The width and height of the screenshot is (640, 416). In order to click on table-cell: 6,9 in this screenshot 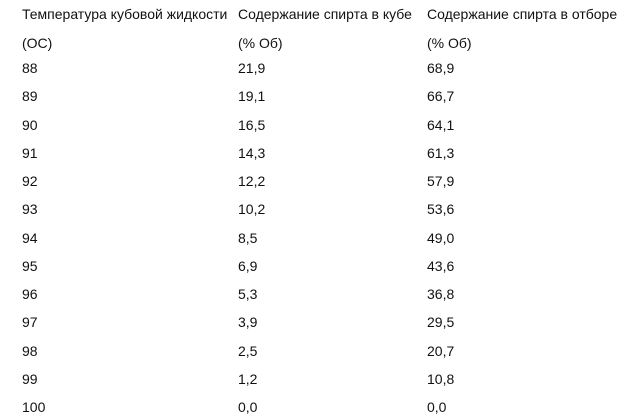, I will do `click(248, 265)`.